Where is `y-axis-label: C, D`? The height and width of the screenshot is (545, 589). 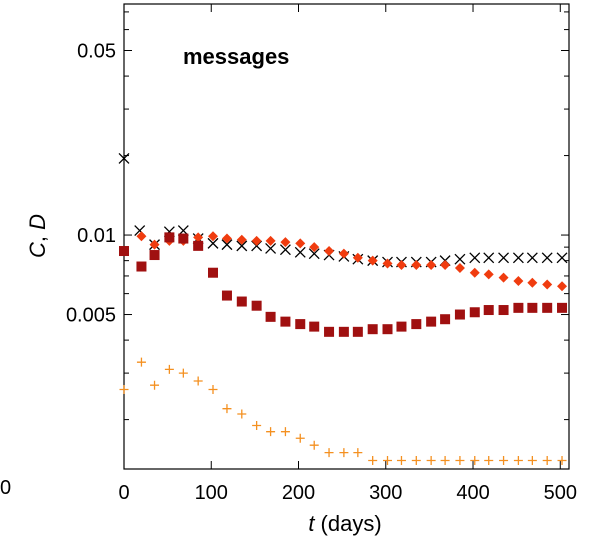
y-axis-label: C, D is located at coordinates (37, 236).